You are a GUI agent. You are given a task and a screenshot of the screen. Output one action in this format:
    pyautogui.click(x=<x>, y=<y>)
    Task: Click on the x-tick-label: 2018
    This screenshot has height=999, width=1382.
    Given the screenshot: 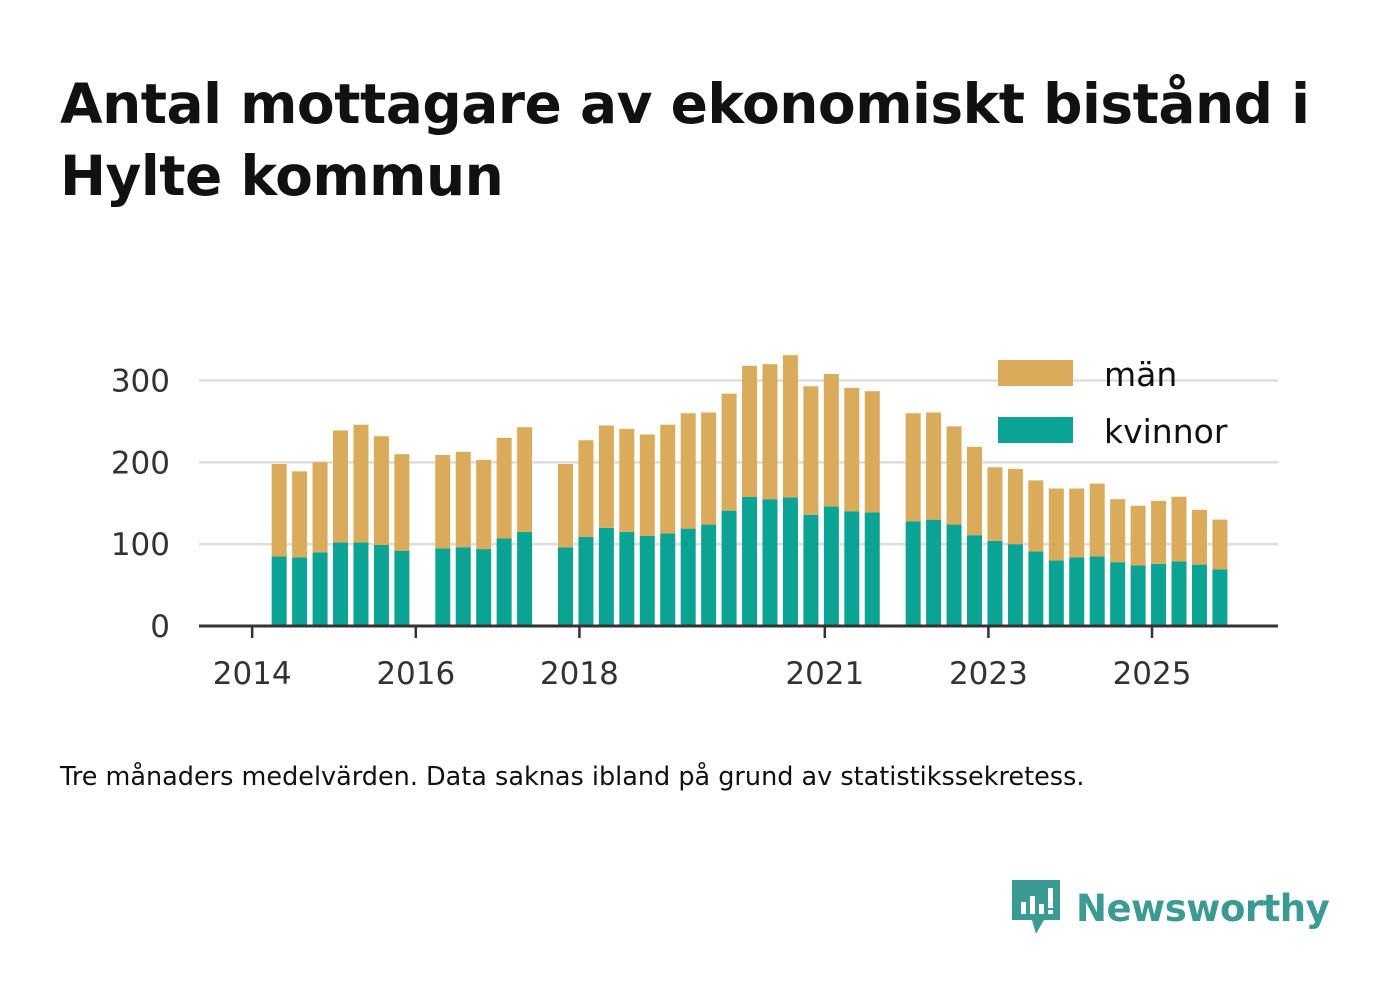 What is the action you would take?
    pyautogui.click(x=579, y=674)
    